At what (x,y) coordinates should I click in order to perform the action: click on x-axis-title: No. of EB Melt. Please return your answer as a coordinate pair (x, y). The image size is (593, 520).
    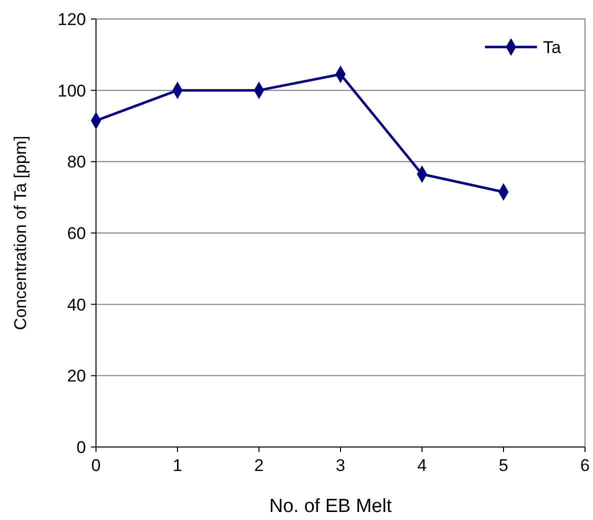
    Looking at the image, I should click on (330, 506).